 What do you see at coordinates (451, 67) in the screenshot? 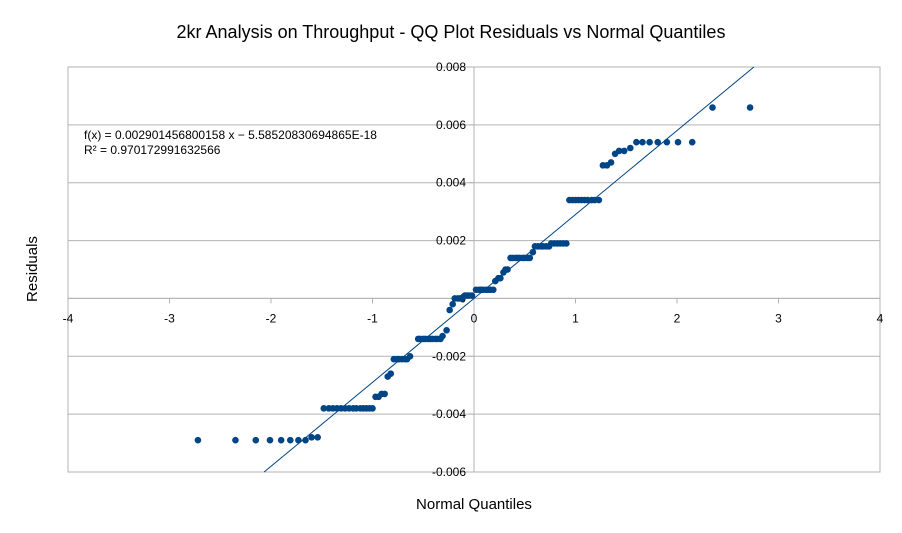
I see `y-tick-label-7: 0.008` at bounding box center [451, 67].